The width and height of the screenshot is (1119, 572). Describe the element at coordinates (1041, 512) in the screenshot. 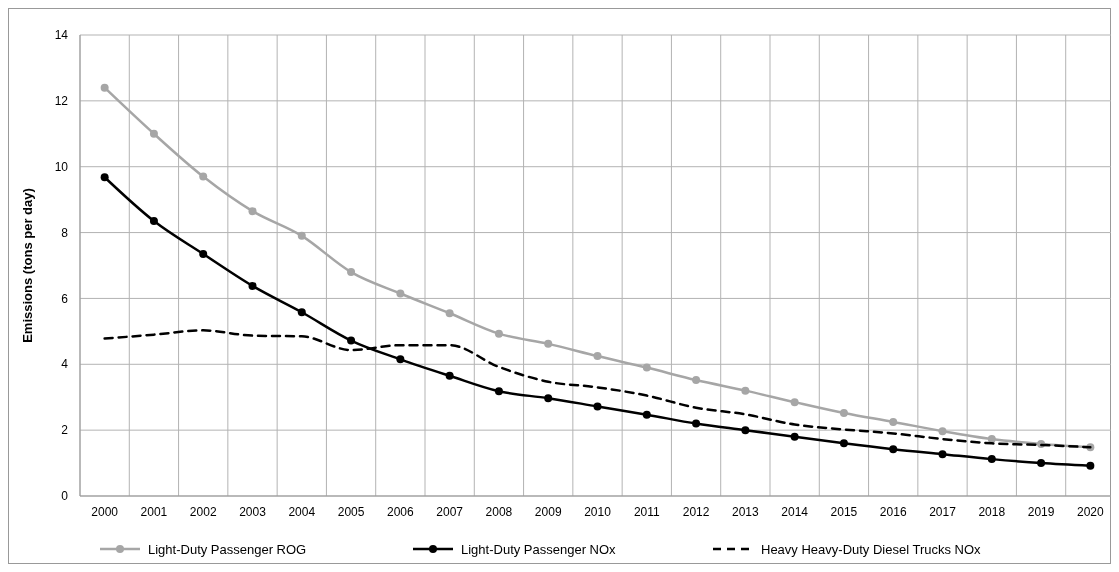

I see `x-tick-label: 2019` at that location.